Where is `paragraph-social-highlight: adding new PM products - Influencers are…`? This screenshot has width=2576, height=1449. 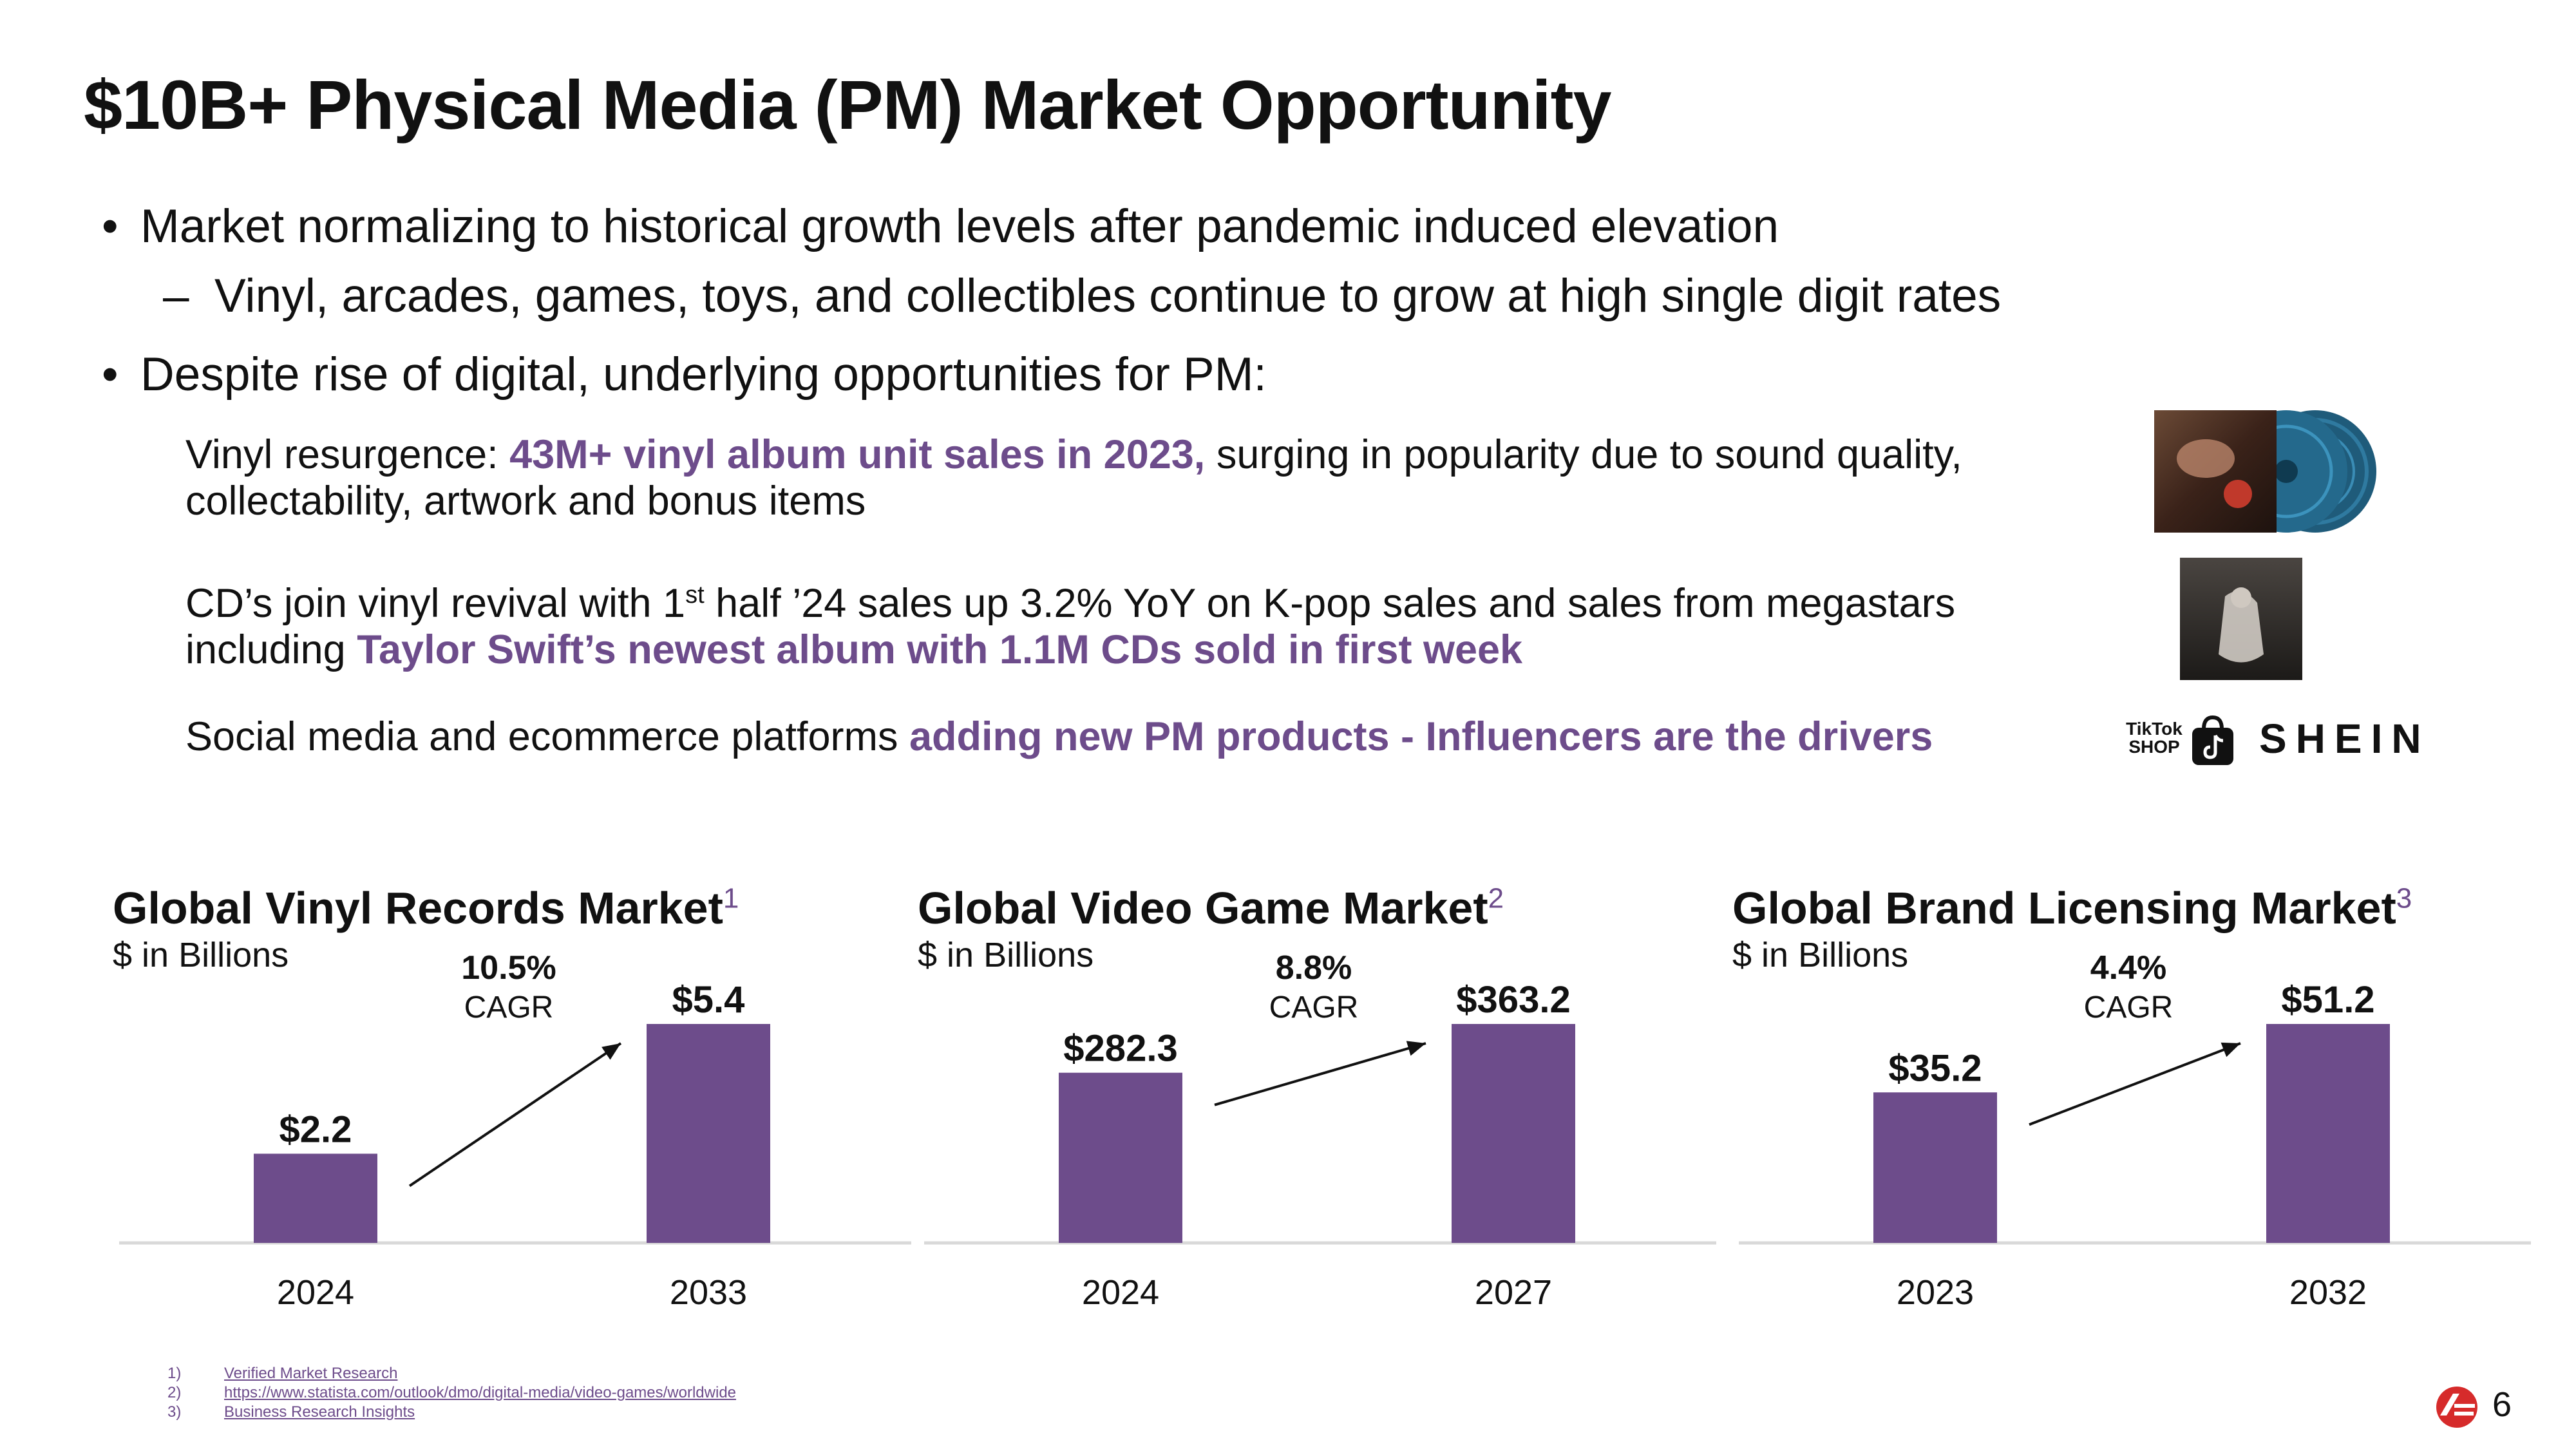 paragraph-social-highlight: adding new PM products - Influencers are… is located at coordinates (1421, 737).